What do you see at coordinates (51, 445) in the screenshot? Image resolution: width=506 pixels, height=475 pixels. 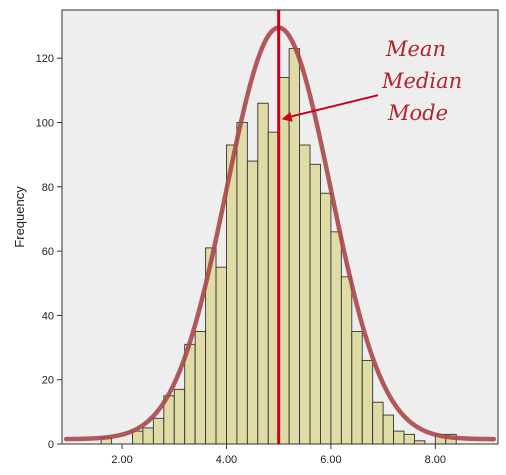 I see `y-tick-label: 0` at bounding box center [51, 445].